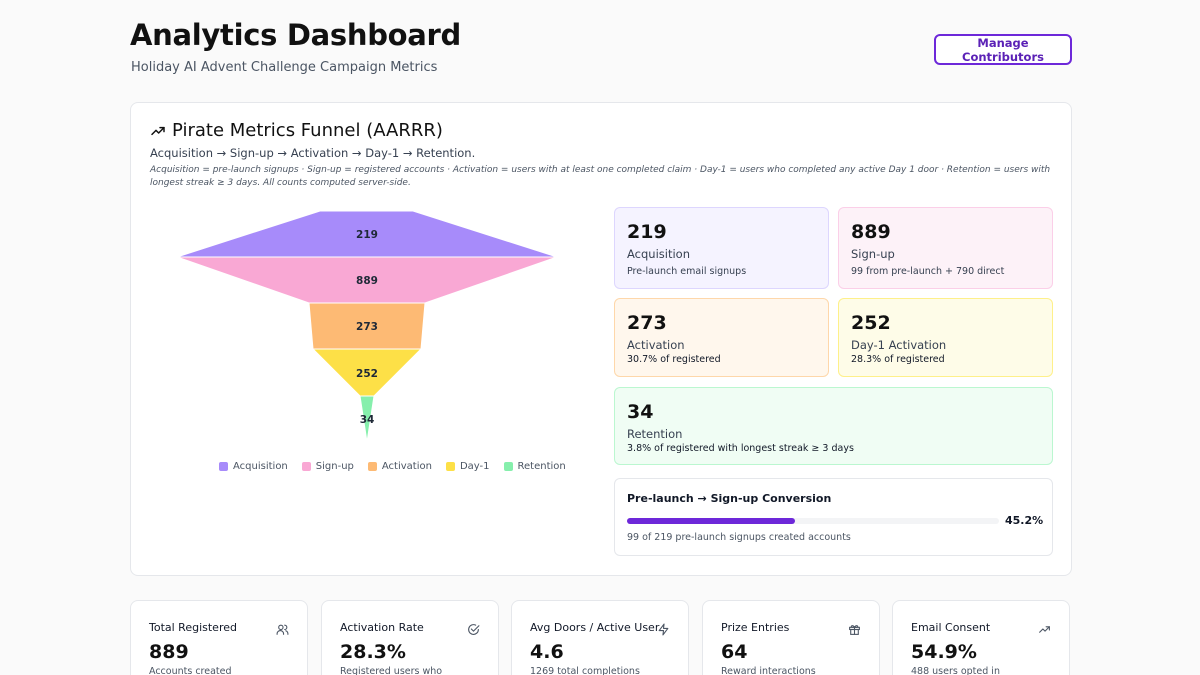 This screenshot has height=675, width=1200. What do you see at coordinates (219, 637) in the screenshot?
I see `stat-card-total-registered: Total Registered 889 Accounts created` at bounding box center [219, 637].